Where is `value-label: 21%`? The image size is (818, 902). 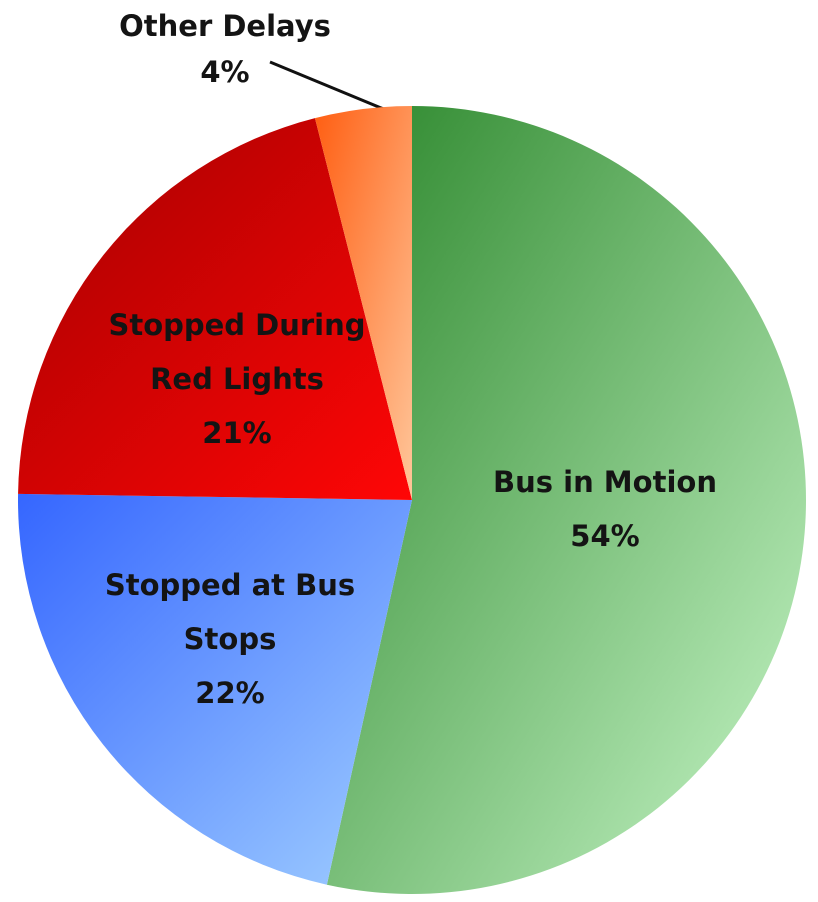 value-label: 21% is located at coordinates (237, 433).